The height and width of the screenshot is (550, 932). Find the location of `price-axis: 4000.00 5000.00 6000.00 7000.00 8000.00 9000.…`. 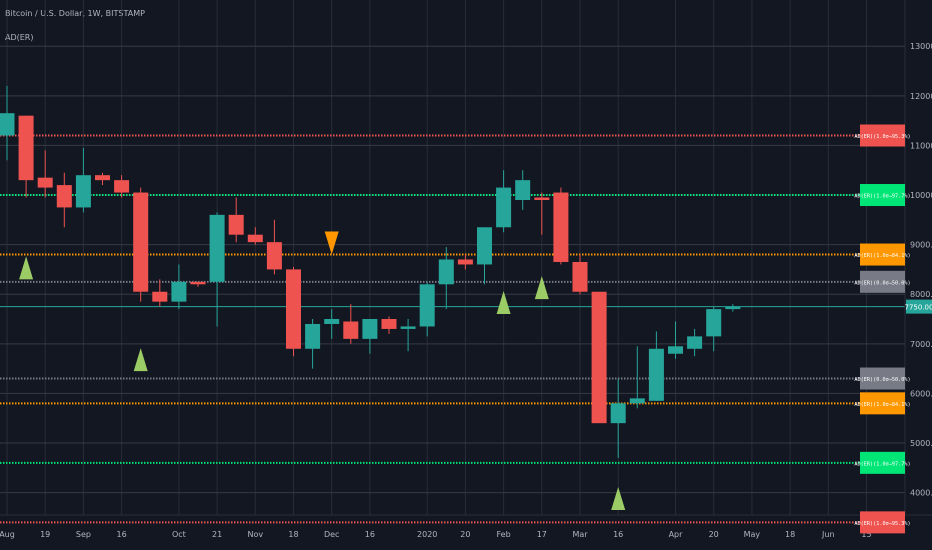

price-axis: 4000.00 5000.00 6000.00 7000.00 8000.00 9000.… is located at coordinates (918, 257).